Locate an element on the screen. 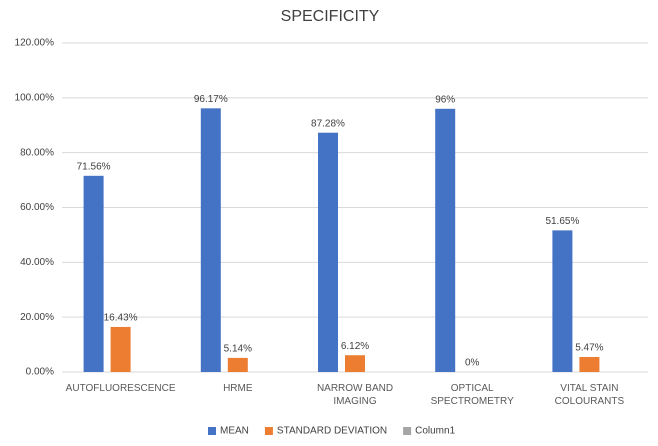 This screenshot has height=446, width=658. x-tick-label: VITAL STAIN COLOURANTS is located at coordinates (589, 395).